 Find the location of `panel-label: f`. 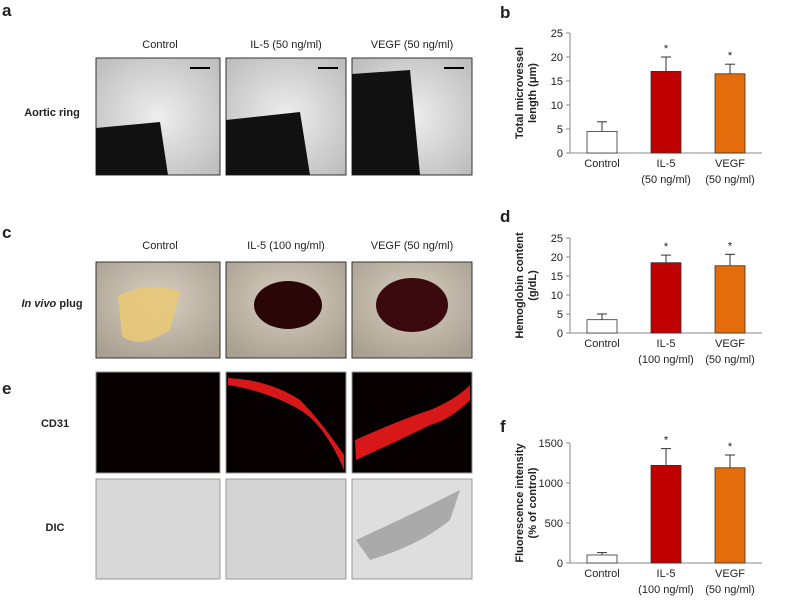

panel-label: f is located at coordinates (503, 426).